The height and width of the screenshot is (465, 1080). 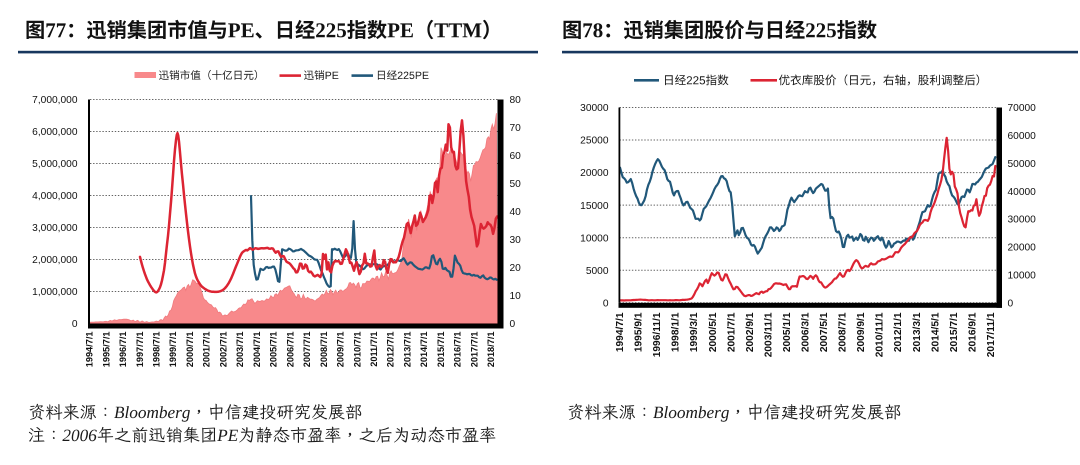 I want to click on svg-text: 70000, so click(x=1022, y=108).